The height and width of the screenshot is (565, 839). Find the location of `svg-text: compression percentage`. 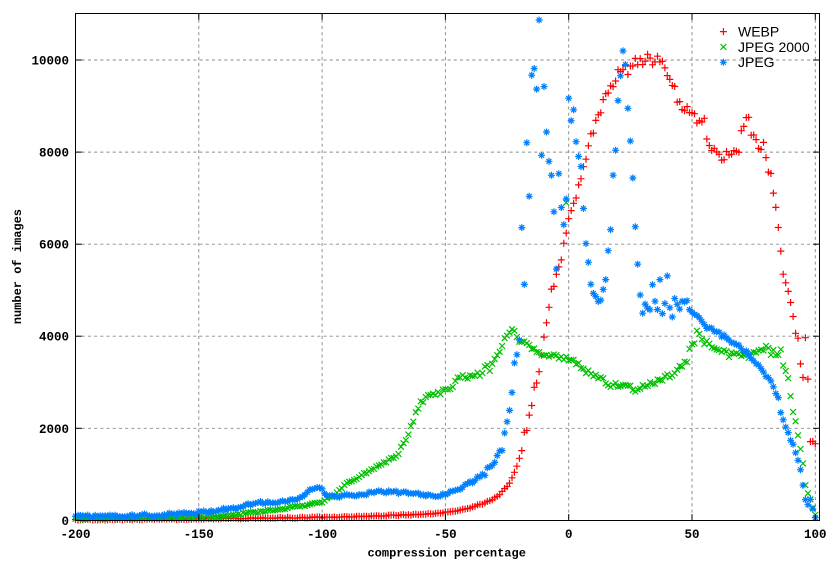

svg-text: compression percentage is located at coordinates (446, 554).